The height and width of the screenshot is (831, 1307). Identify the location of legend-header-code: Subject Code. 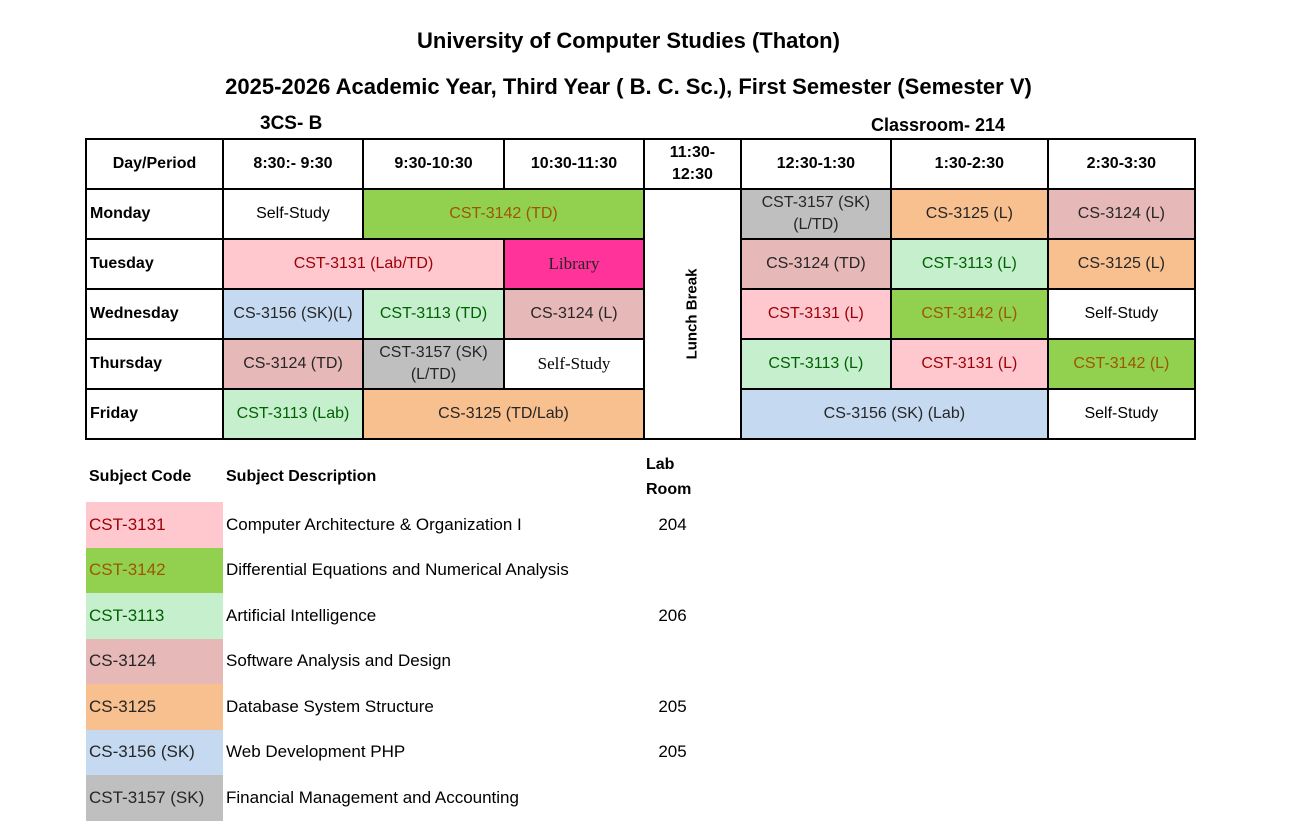
(140, 476).